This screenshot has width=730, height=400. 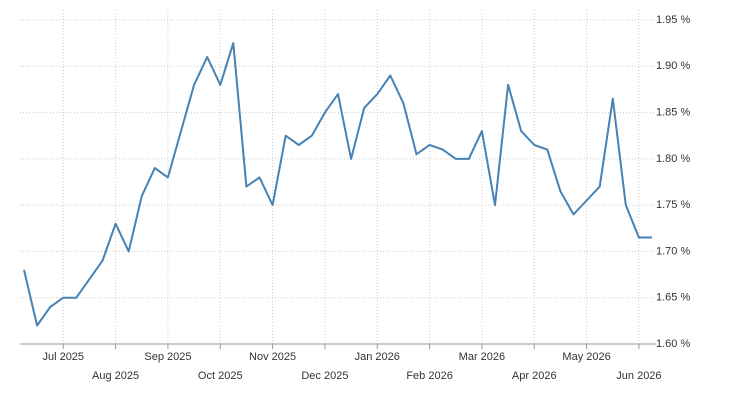 What do you see at coordinates (115, 376) in the screenshot?
I see `x-tick-label: Aug 2025` at bounding box center [115, 376].